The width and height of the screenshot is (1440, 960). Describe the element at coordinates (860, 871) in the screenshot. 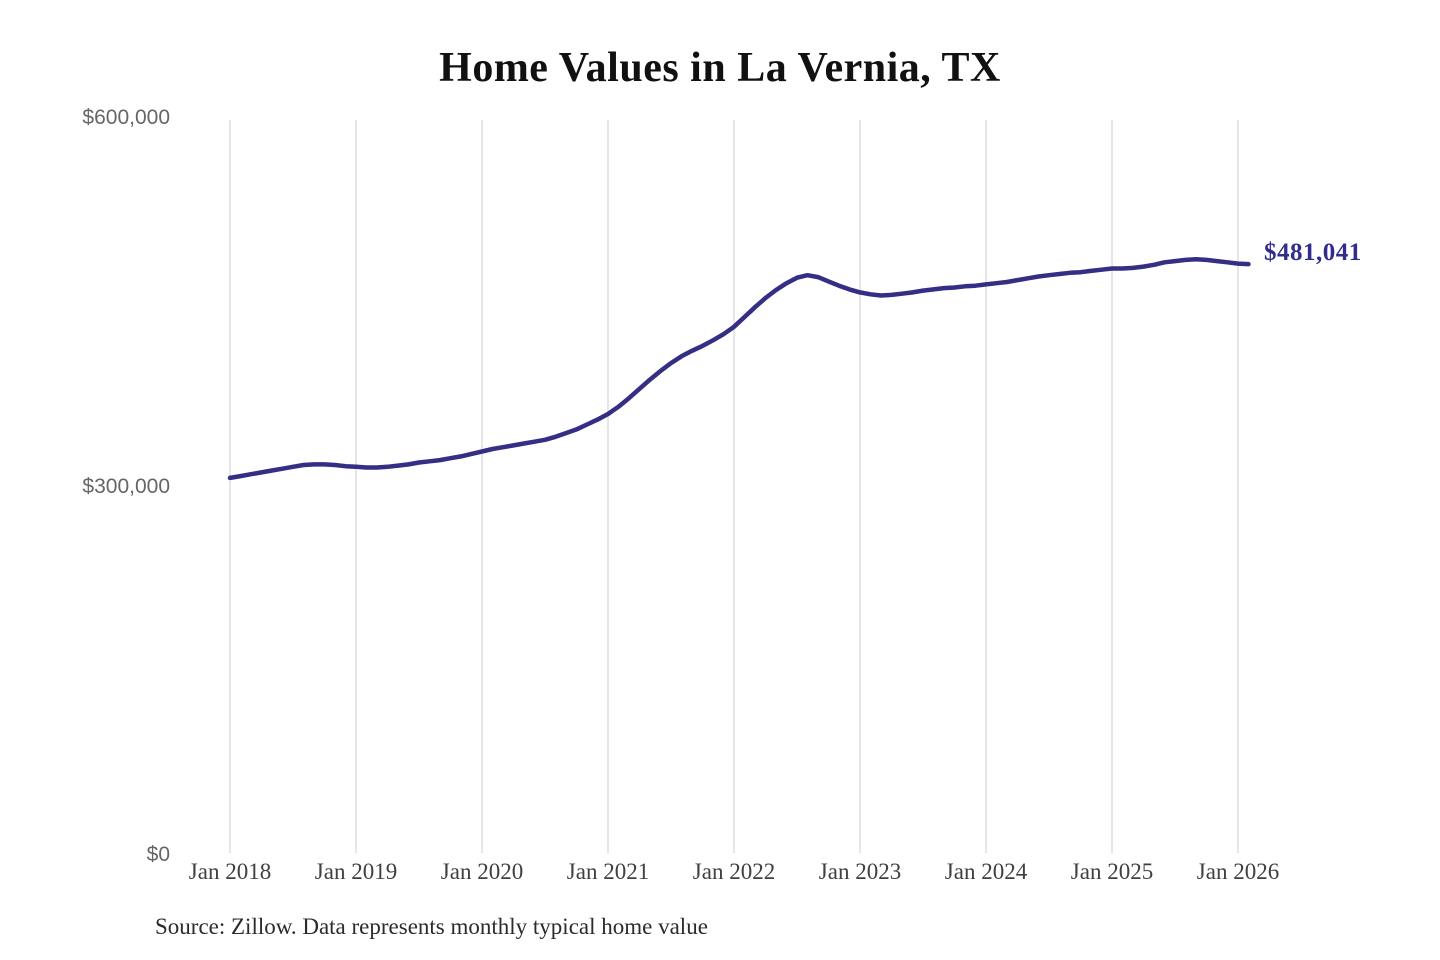

I see `x-tick-label: Jan 2023` at that location.